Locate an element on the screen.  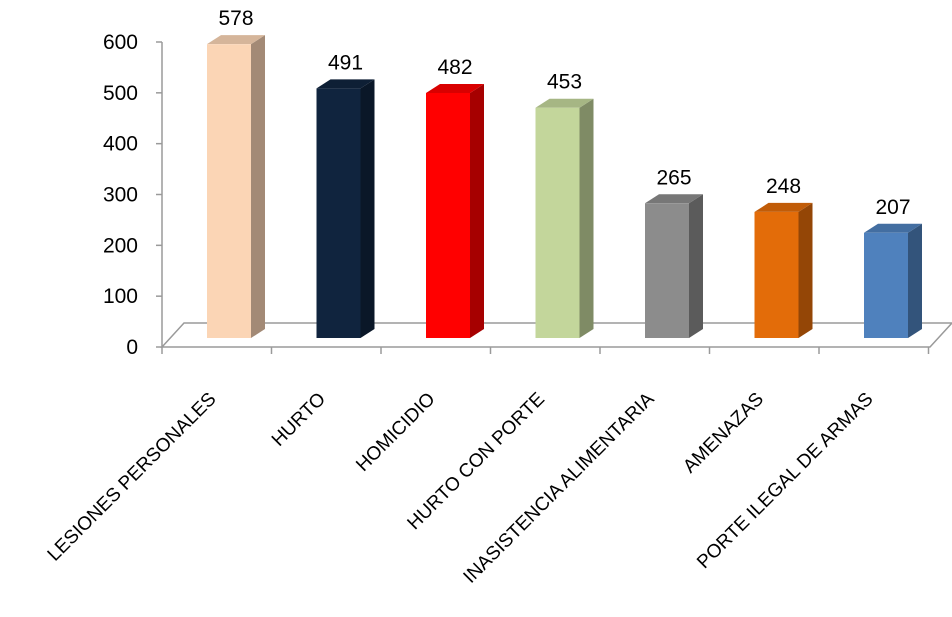
x-tick-label: INASISTENCIA ALIMENTARIA is located at coordinates (559, 487).